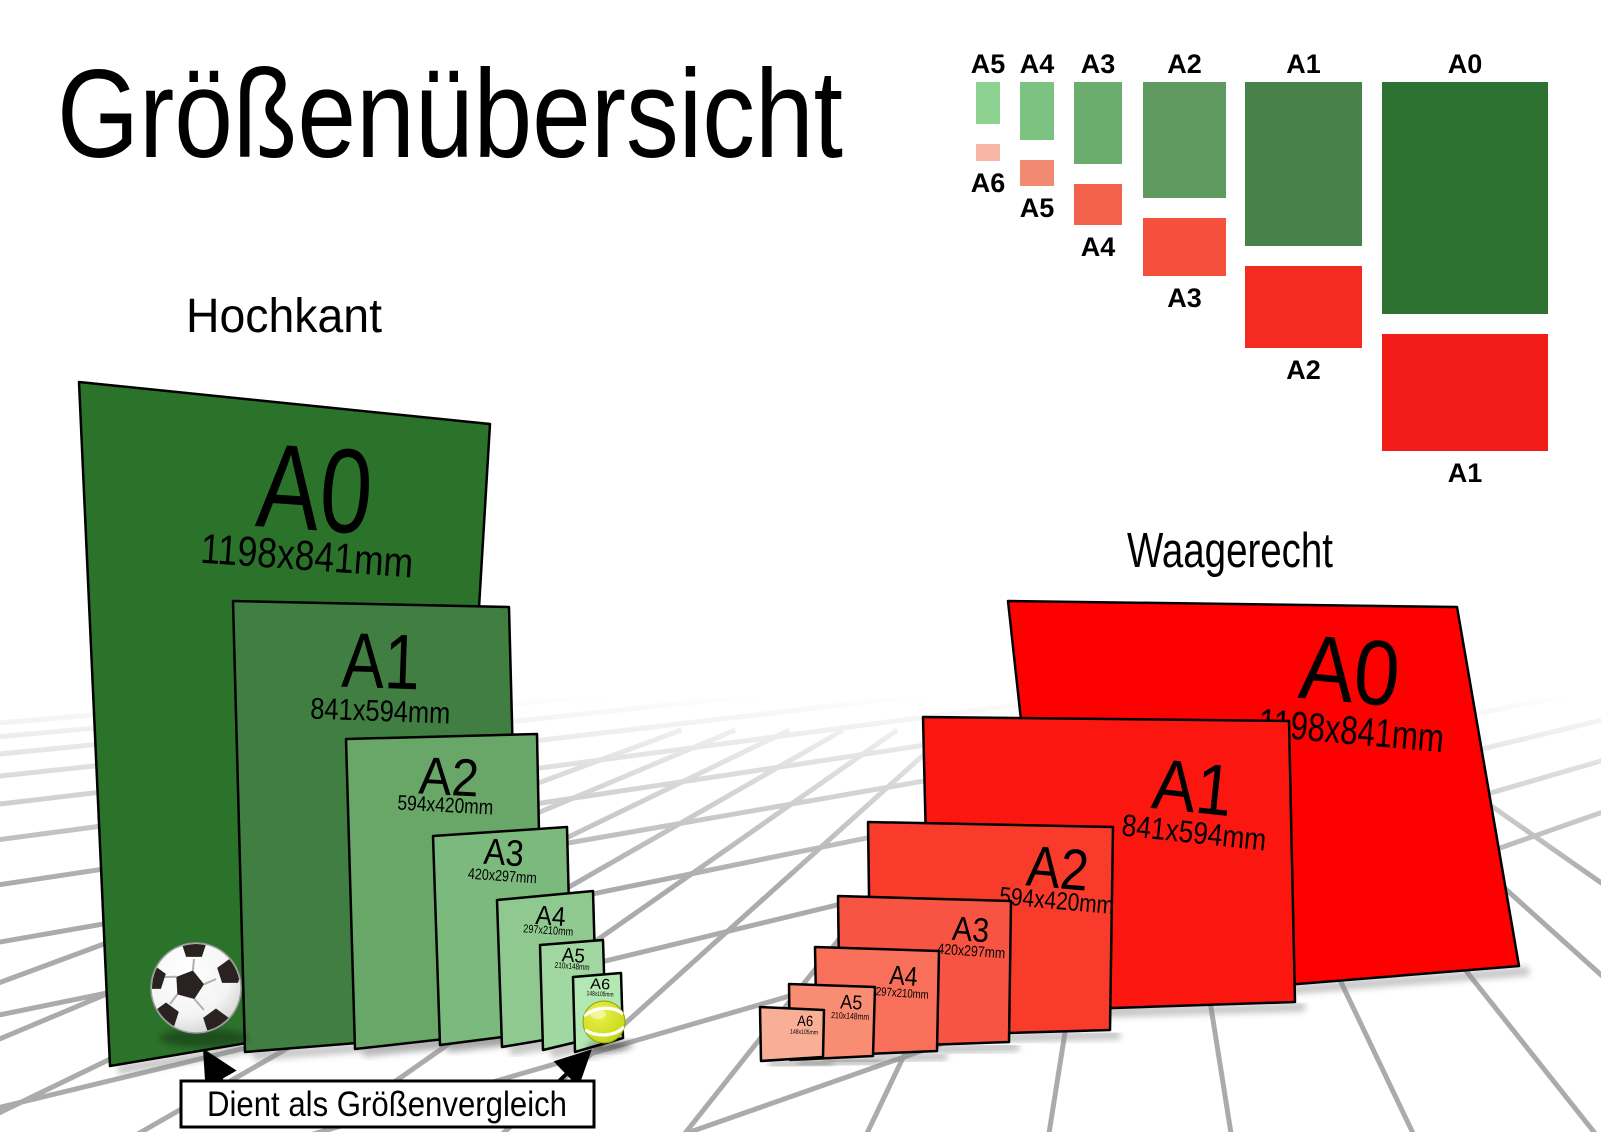 The width and height of the screenshot is (1601, 1132). I want to click on portrait-sheet-label-A6: A6, so click(600, 984).